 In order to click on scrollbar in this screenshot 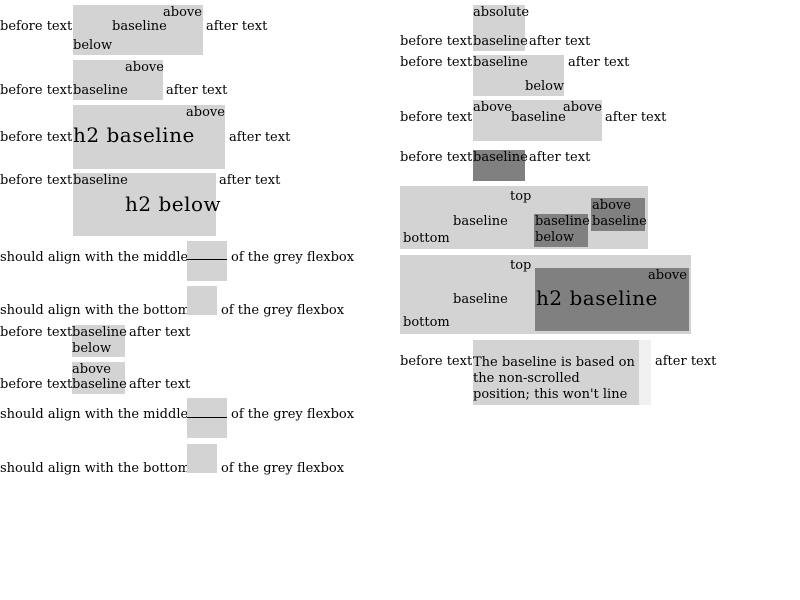, I will do `click(645, 372)`.